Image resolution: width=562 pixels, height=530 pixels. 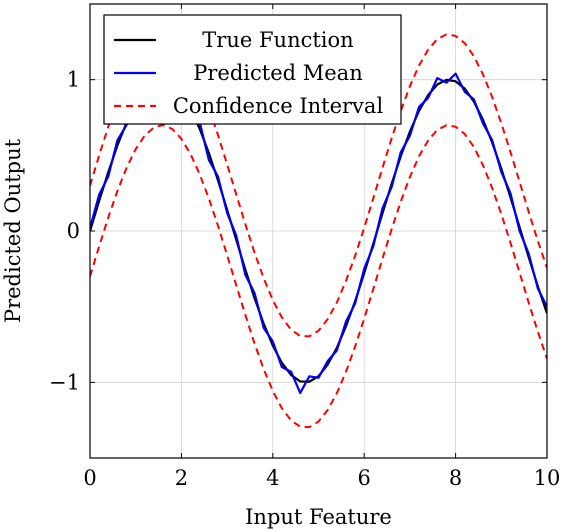 What do you see at coordinates (181, 478) in the screenshot?
I see `x-tick-label: 2` at bounding box center [181, 478].